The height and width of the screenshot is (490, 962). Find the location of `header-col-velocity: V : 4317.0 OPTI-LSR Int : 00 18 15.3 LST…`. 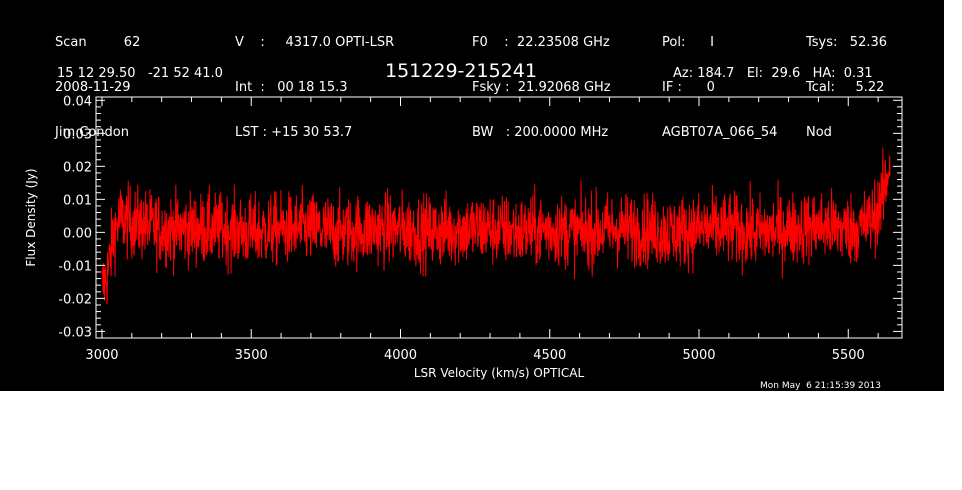

header-col-velocity: V : 4317.0 OPTI-LSR Int : 00 18 15.3 LST… is located at coordinates (314, 80).